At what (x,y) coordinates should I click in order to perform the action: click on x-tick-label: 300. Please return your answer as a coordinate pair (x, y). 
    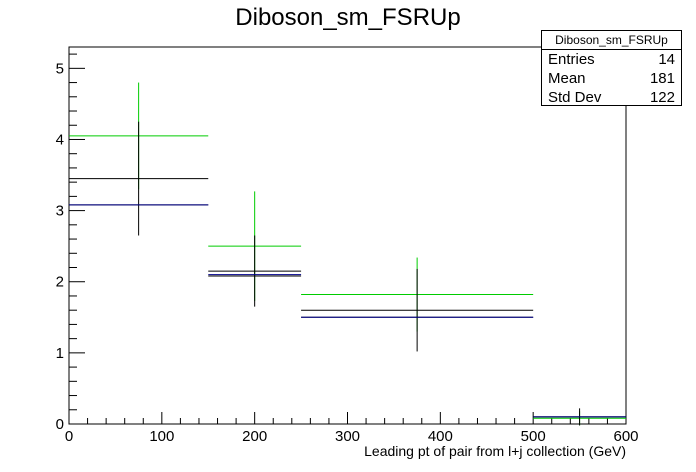
    Looking at the image, I should click on (347, 436).